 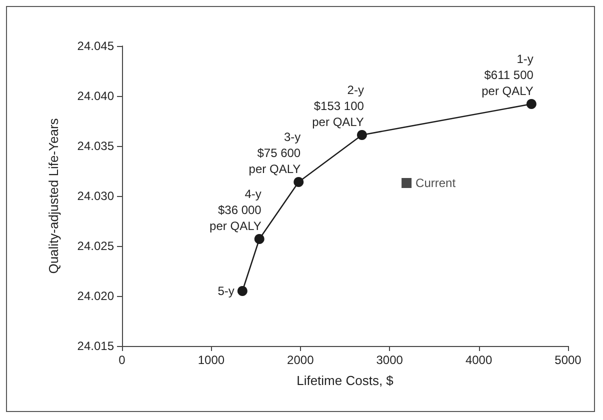 I want to click on y-tick-label: 24.045, so click(x=95, y=46).